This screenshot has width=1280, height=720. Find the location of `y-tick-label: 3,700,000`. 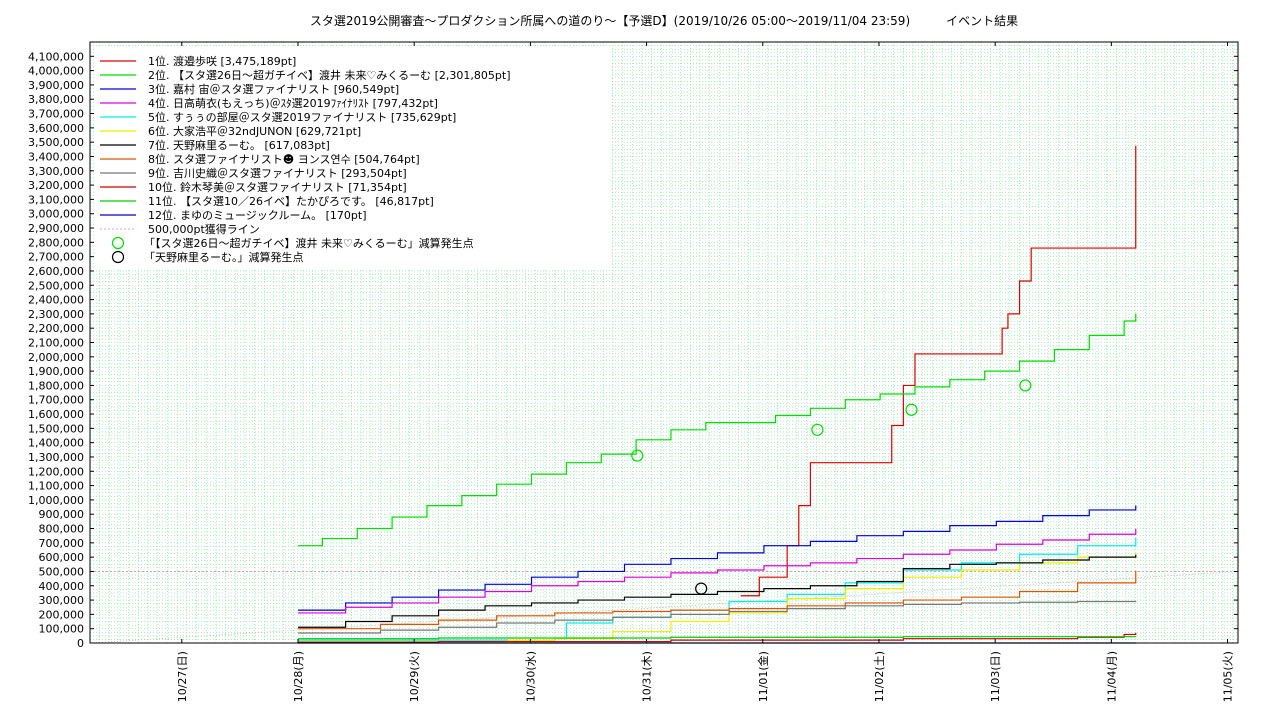

y-tick-label: 3,700,000 is located at coordinates (56, 114).